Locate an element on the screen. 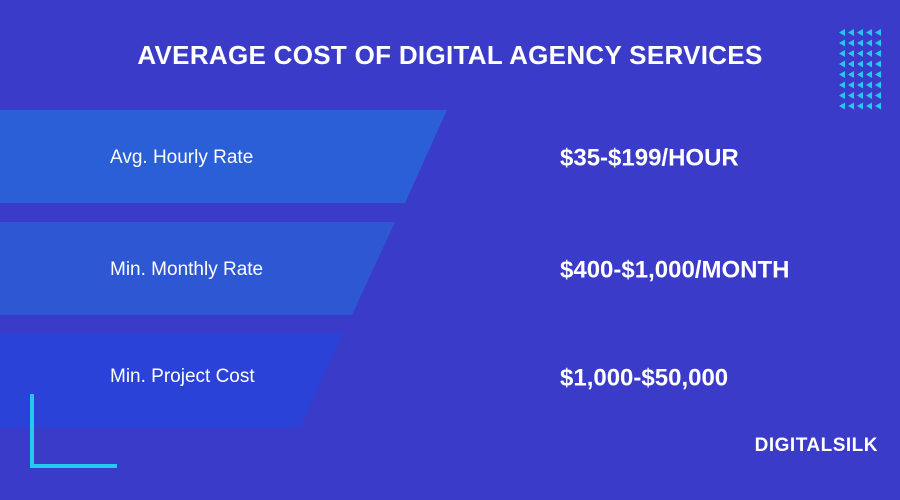 The image size is (900, 500). corner-bracket is located at coordinates (73, 431).